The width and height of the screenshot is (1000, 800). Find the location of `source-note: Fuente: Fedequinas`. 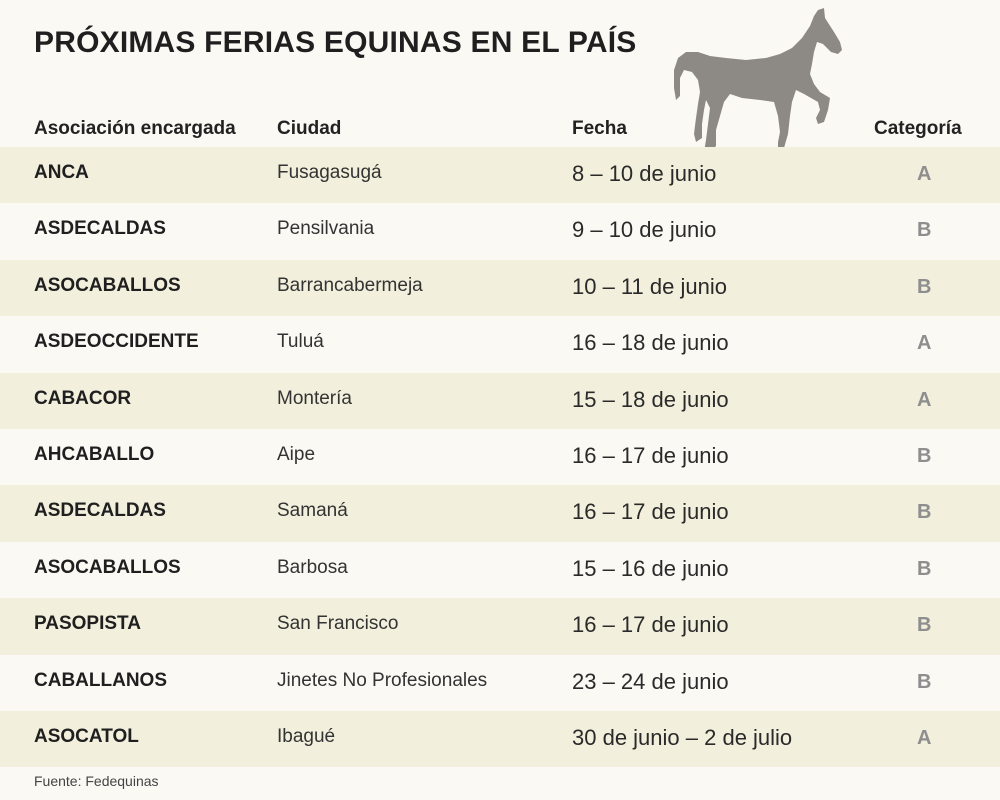

source-note: Fuente: Fedequinas is located at coordinates (96, 781).